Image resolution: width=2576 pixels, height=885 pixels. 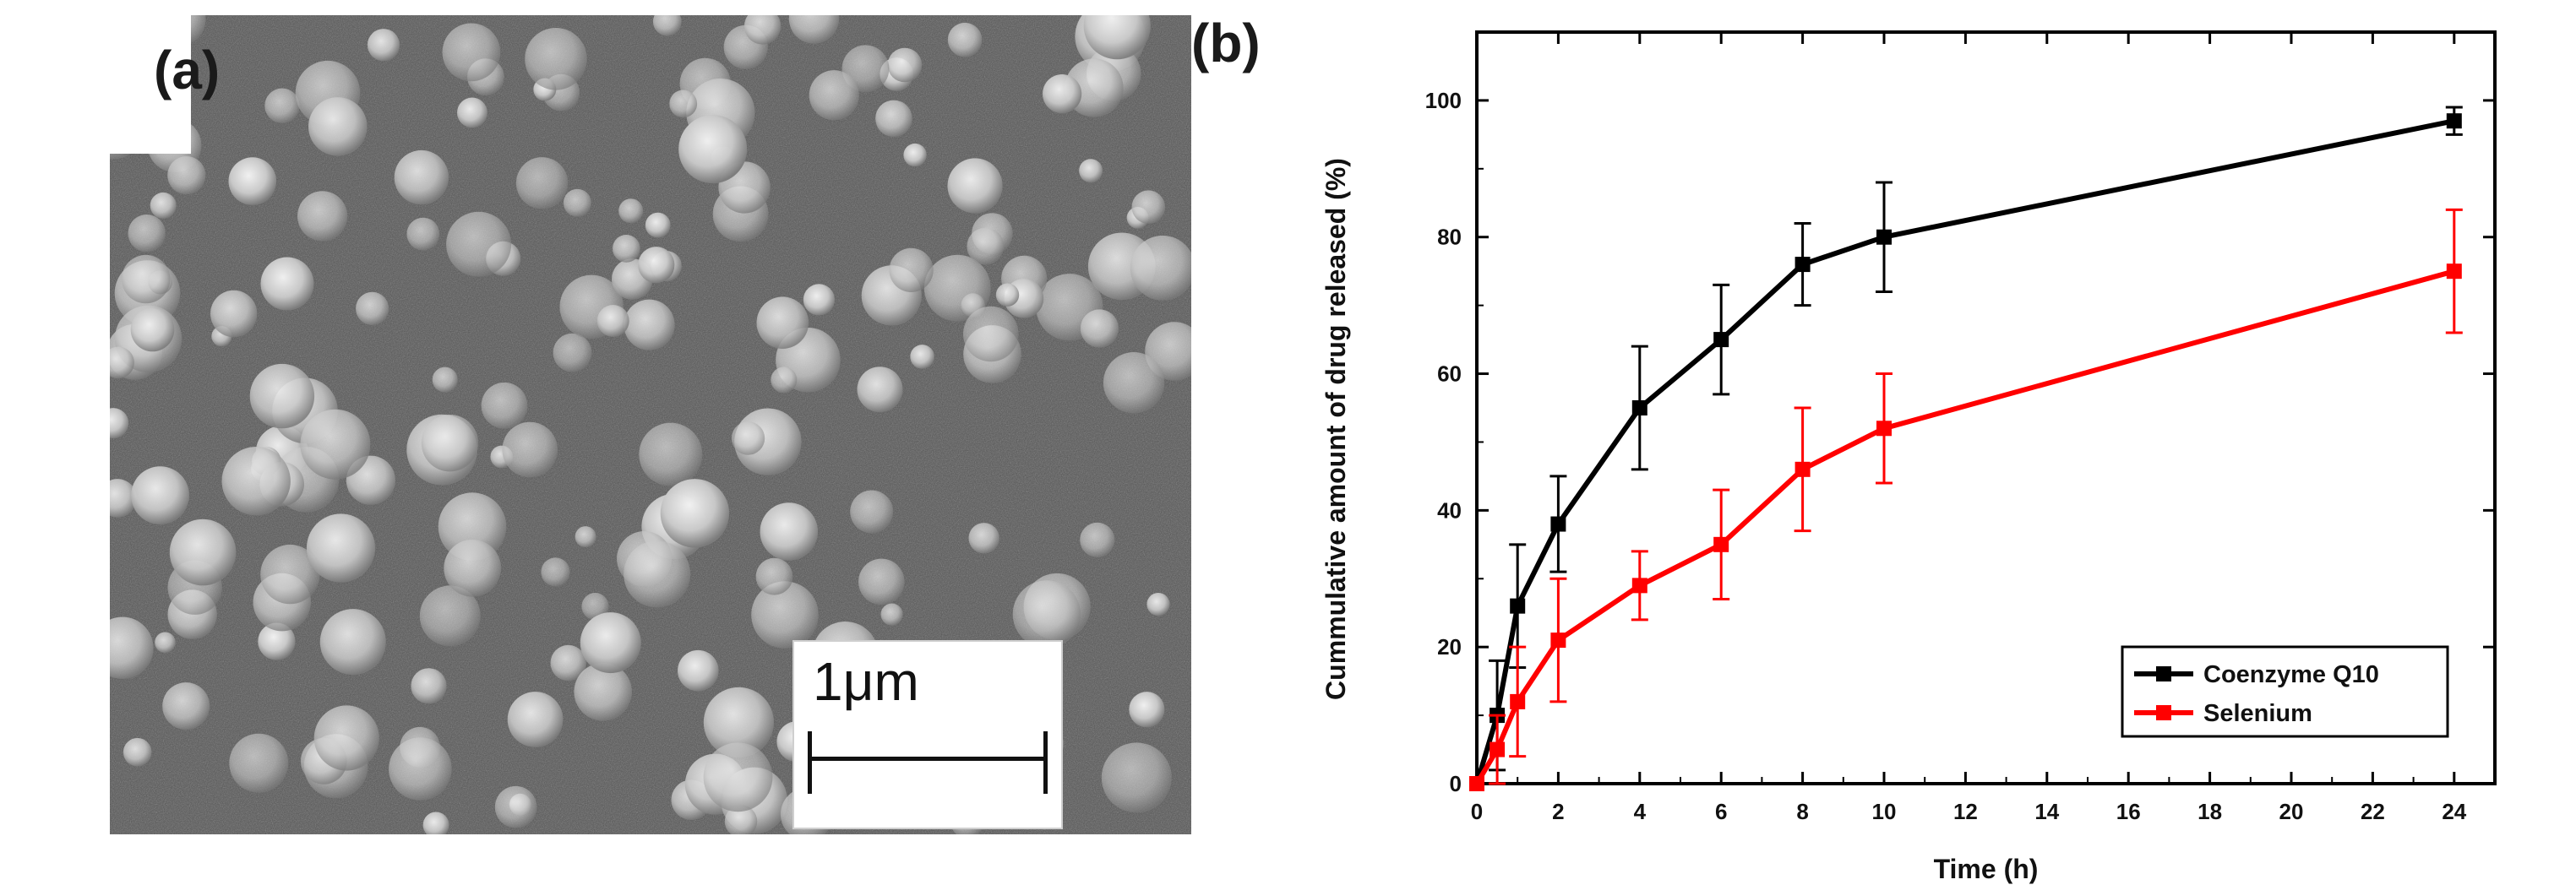 What do you see at coordinates (1640, 811) in the screenshot?
I see `x-tick-label: 4` at bounding box center [1640, 811].